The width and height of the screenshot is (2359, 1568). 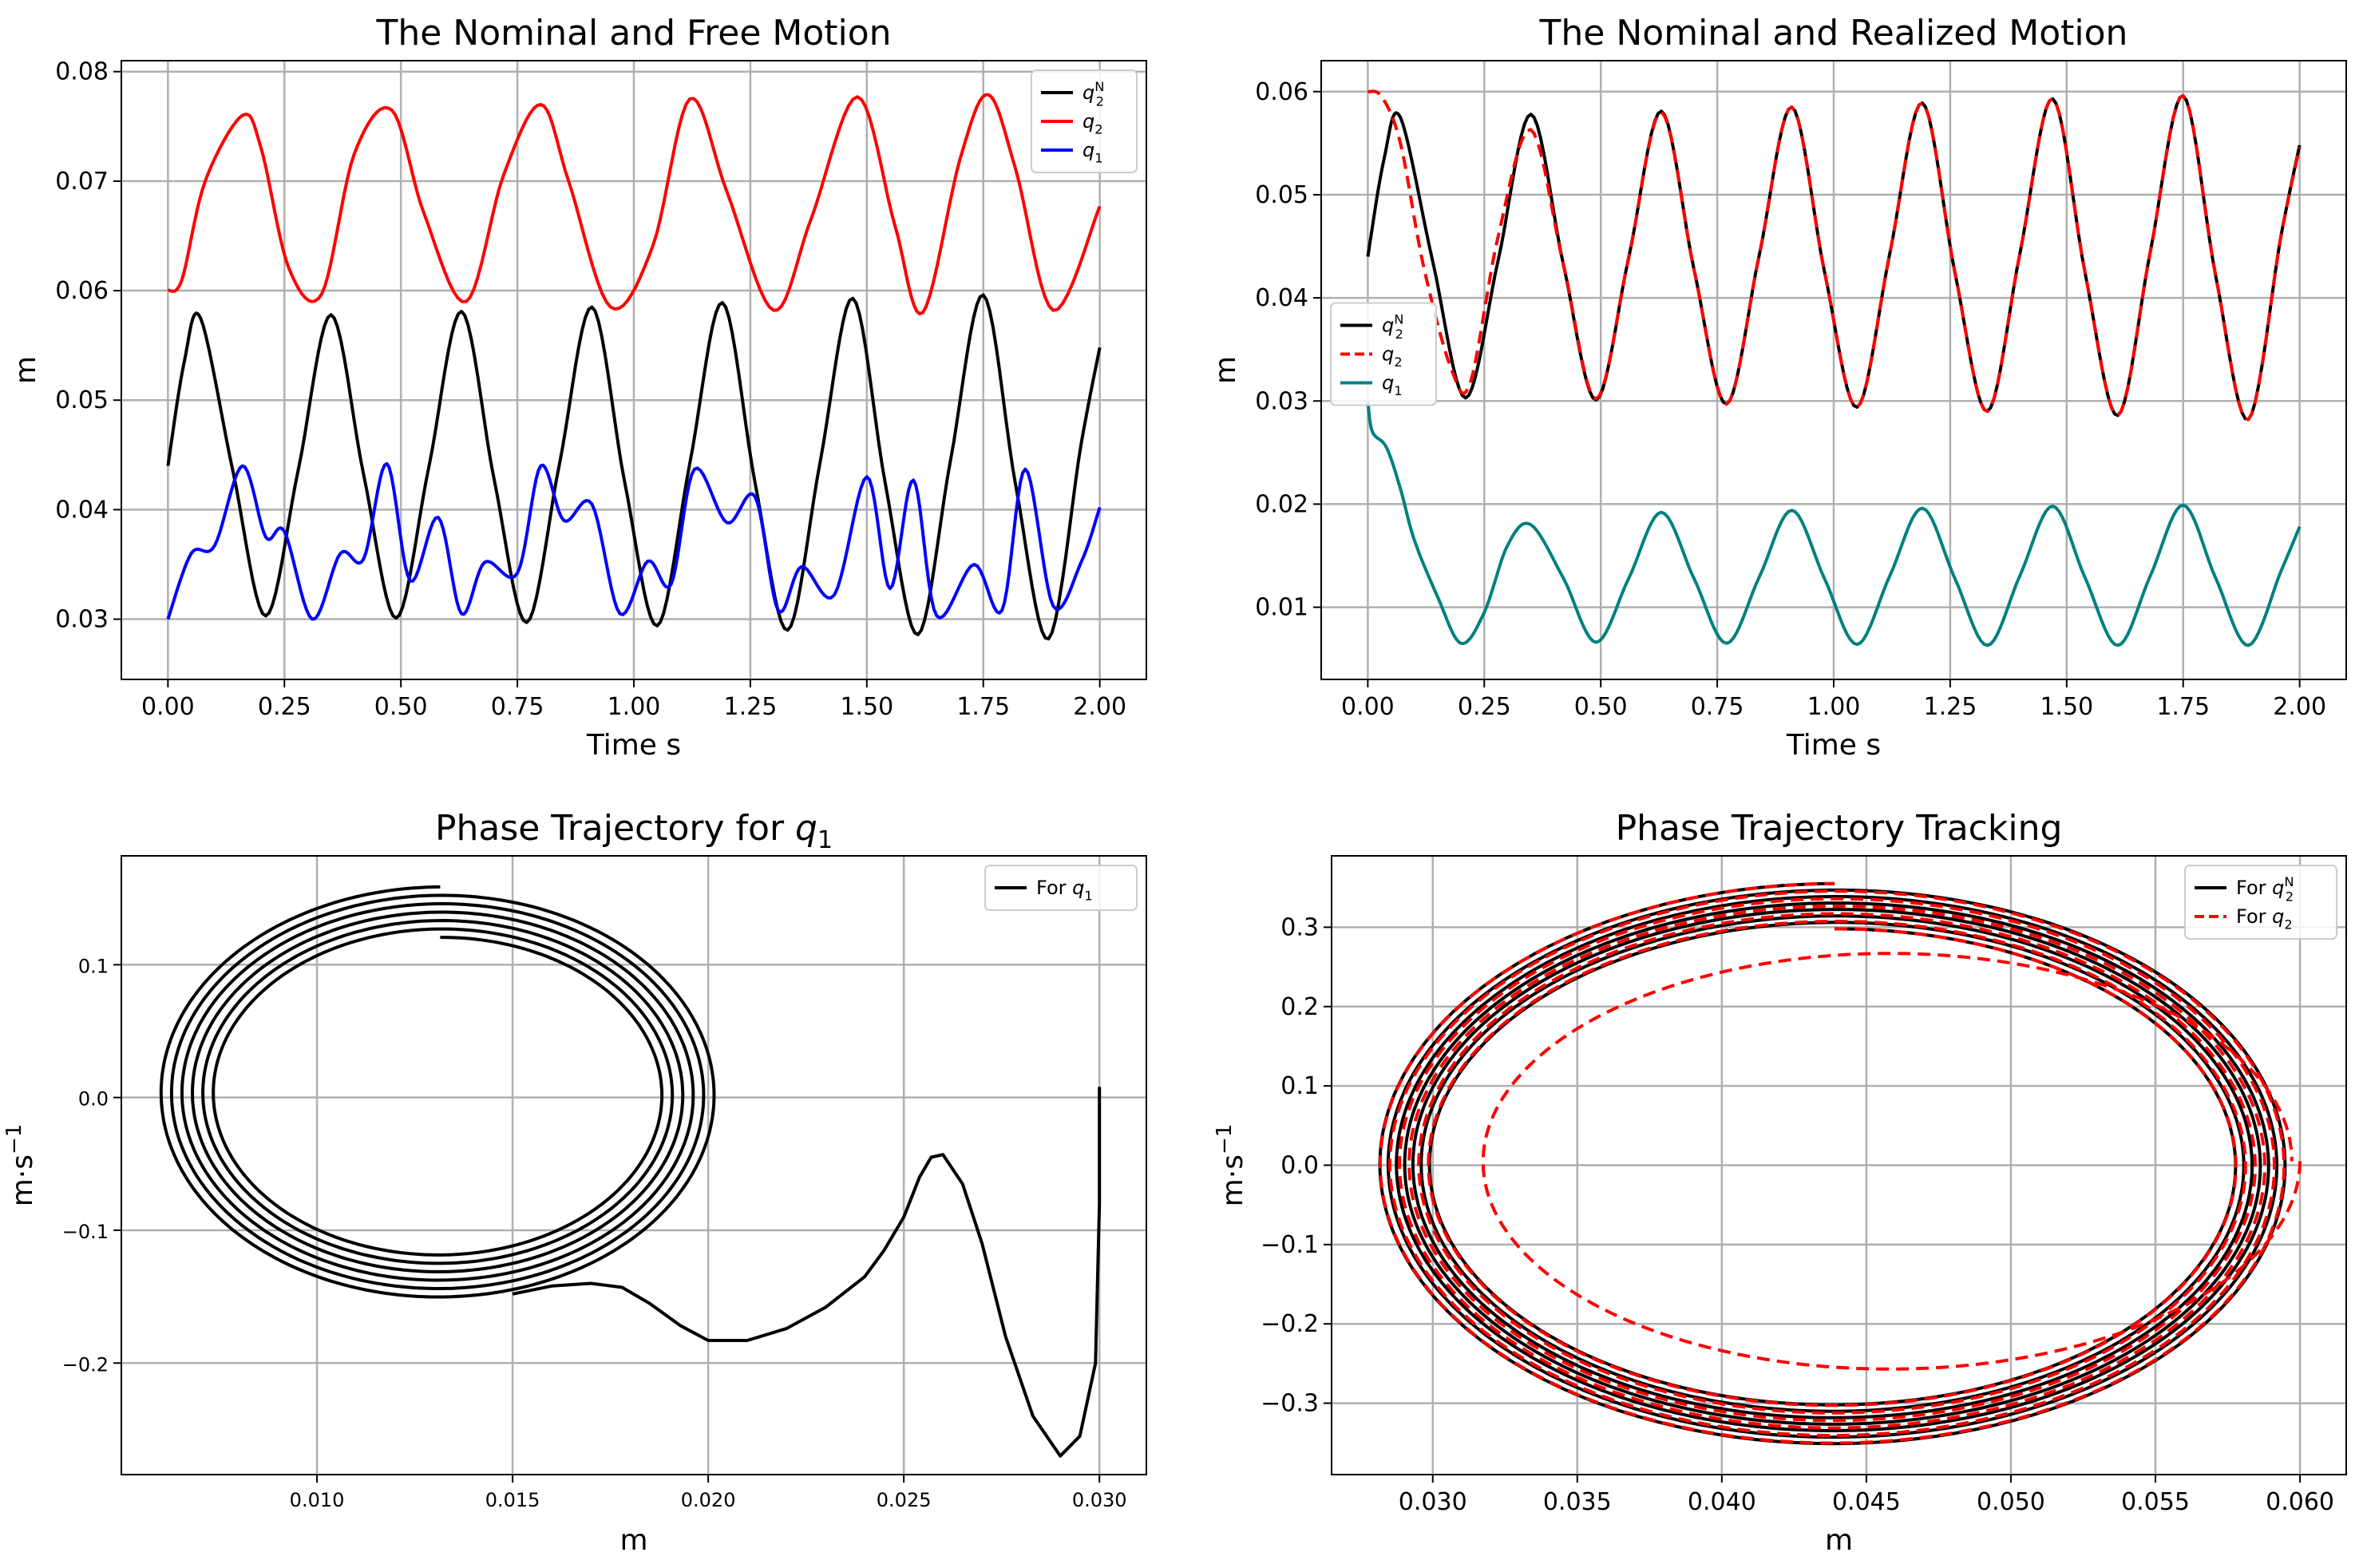 What do you see at coordinates (82, 182) in the screenshot?
I see `y-tick-label: 0.07` at bounding box center [82, 182].